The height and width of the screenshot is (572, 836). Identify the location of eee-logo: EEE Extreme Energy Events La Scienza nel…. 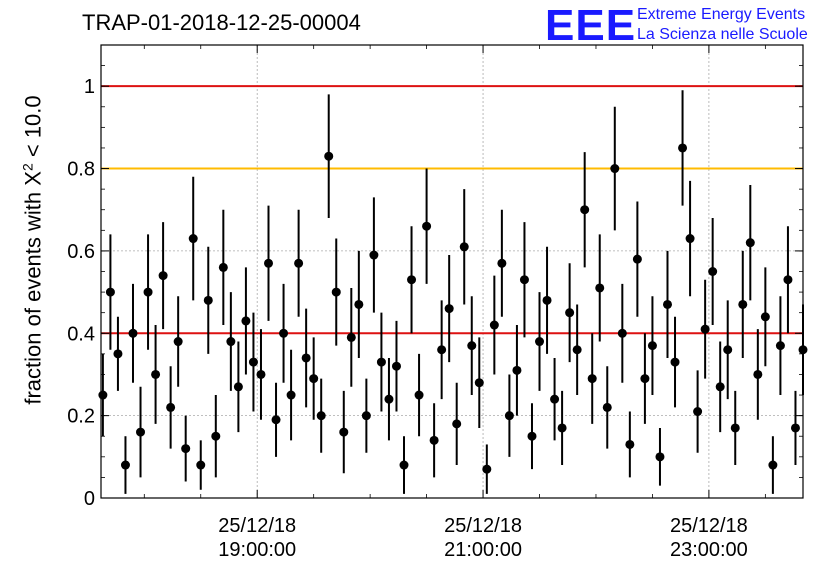
(690, 26).